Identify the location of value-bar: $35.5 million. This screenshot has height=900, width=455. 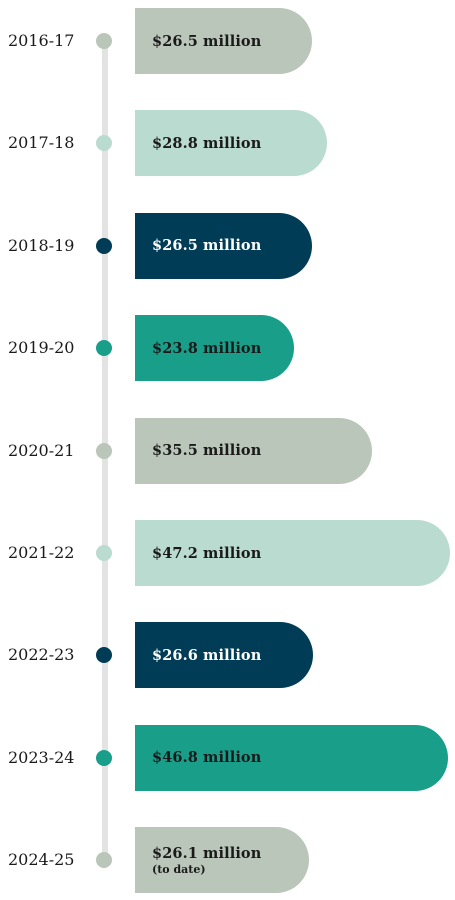
(254, 450).